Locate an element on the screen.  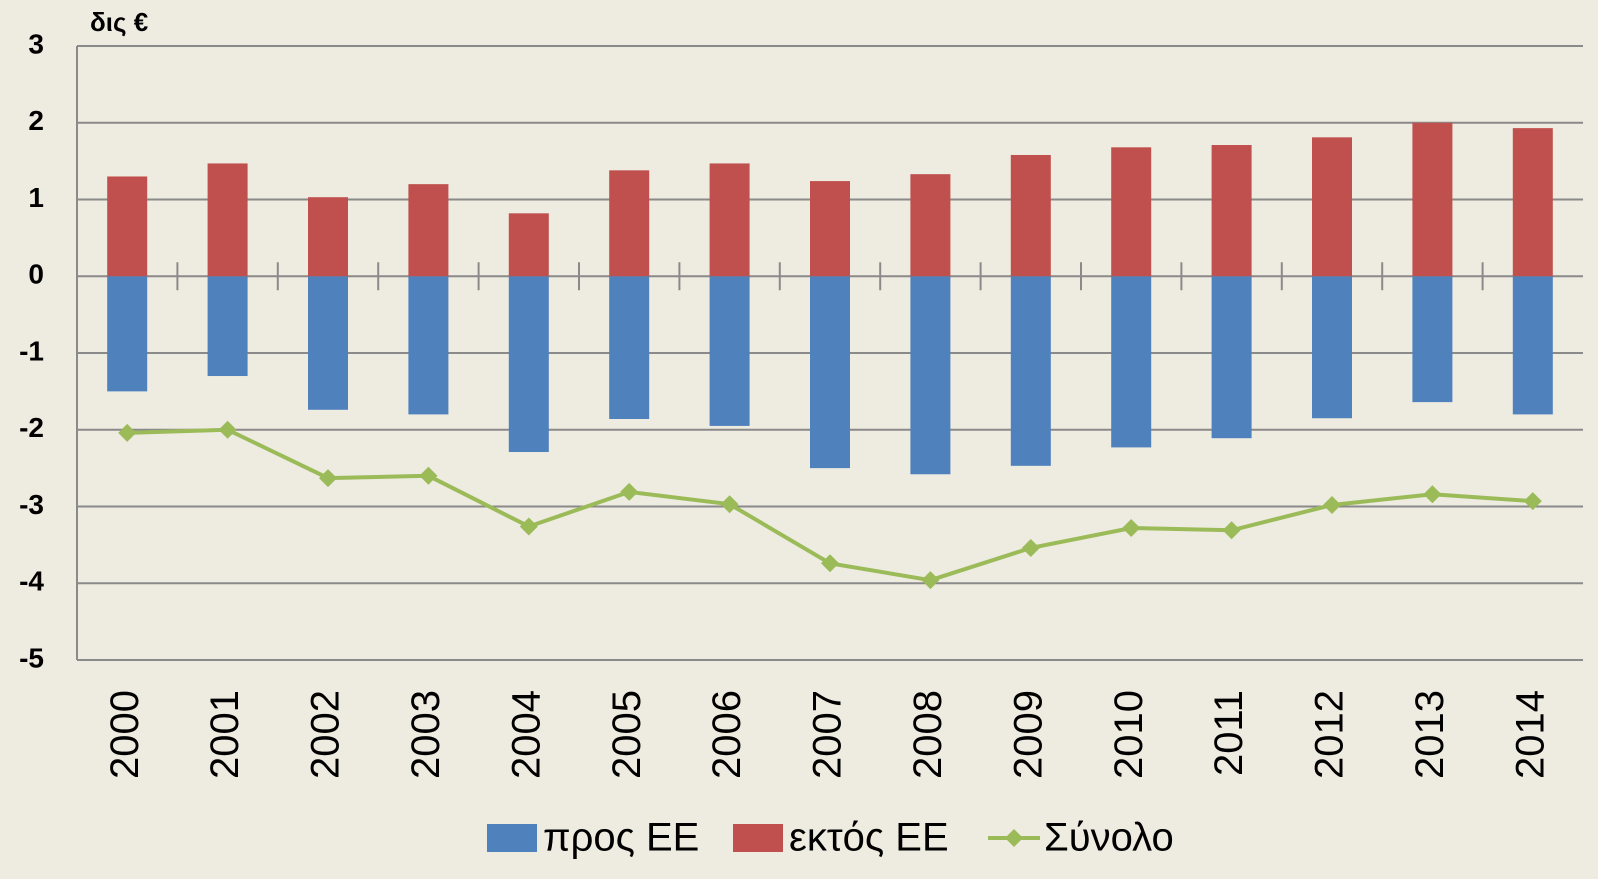
x-tick-label: 2009 is located at coordinates (1028, 734).